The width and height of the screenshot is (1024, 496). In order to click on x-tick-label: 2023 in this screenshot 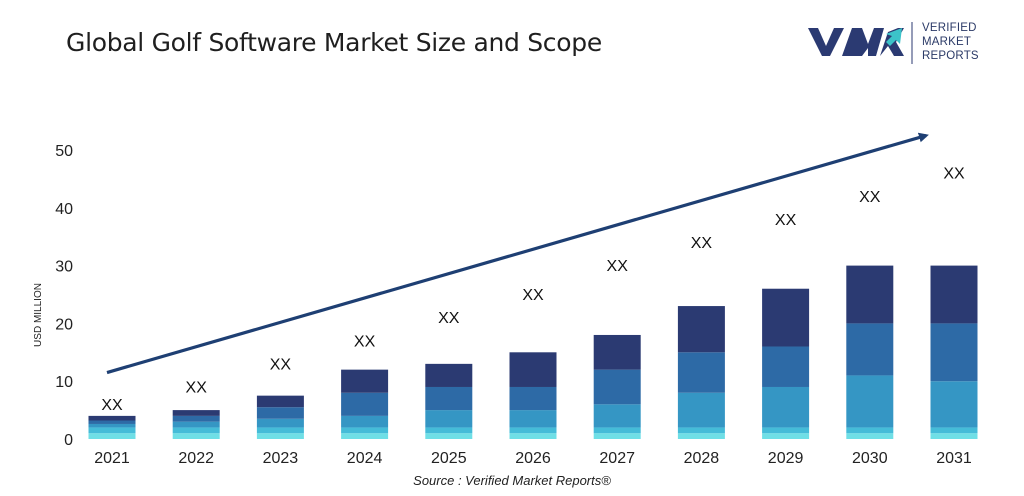, I will do `click(281, 458)`.